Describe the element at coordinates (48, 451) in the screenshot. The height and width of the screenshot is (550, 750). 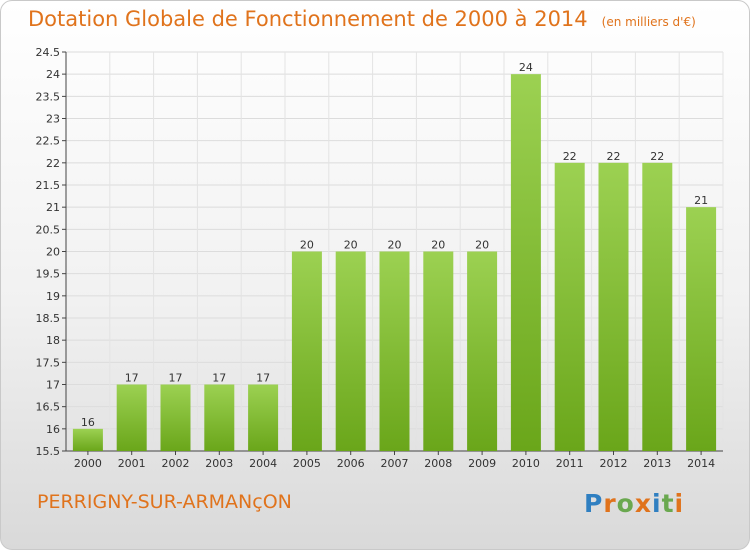
I see `y-tick-label: 15.5` at that location.